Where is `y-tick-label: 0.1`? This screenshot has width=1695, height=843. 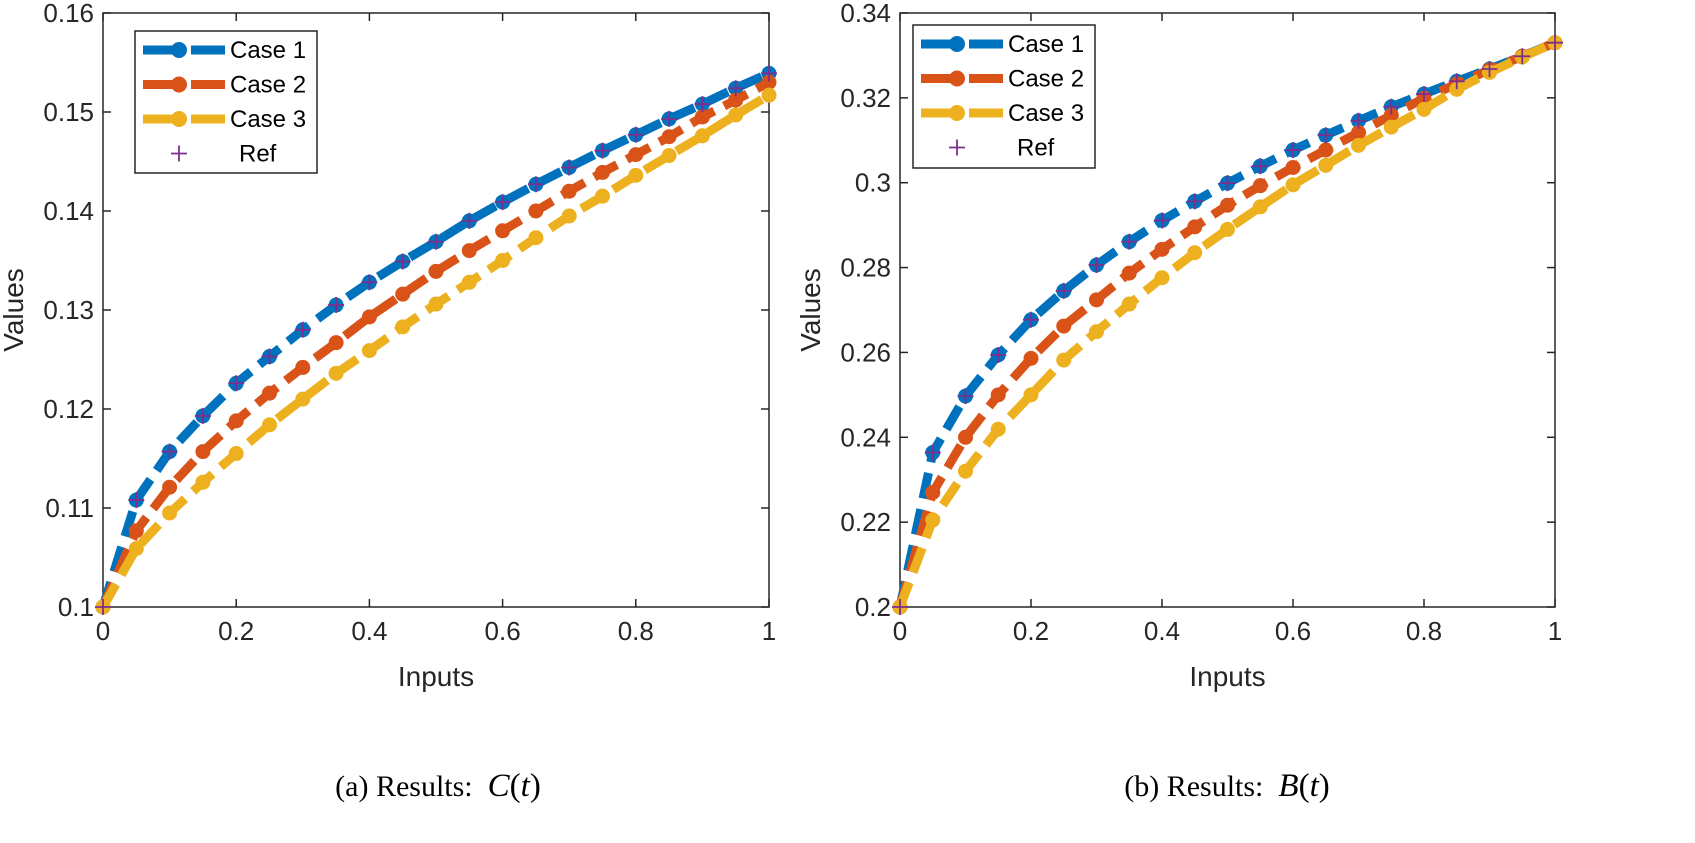 y-tick-label: 0.1 is located at coordinates (76, 607).